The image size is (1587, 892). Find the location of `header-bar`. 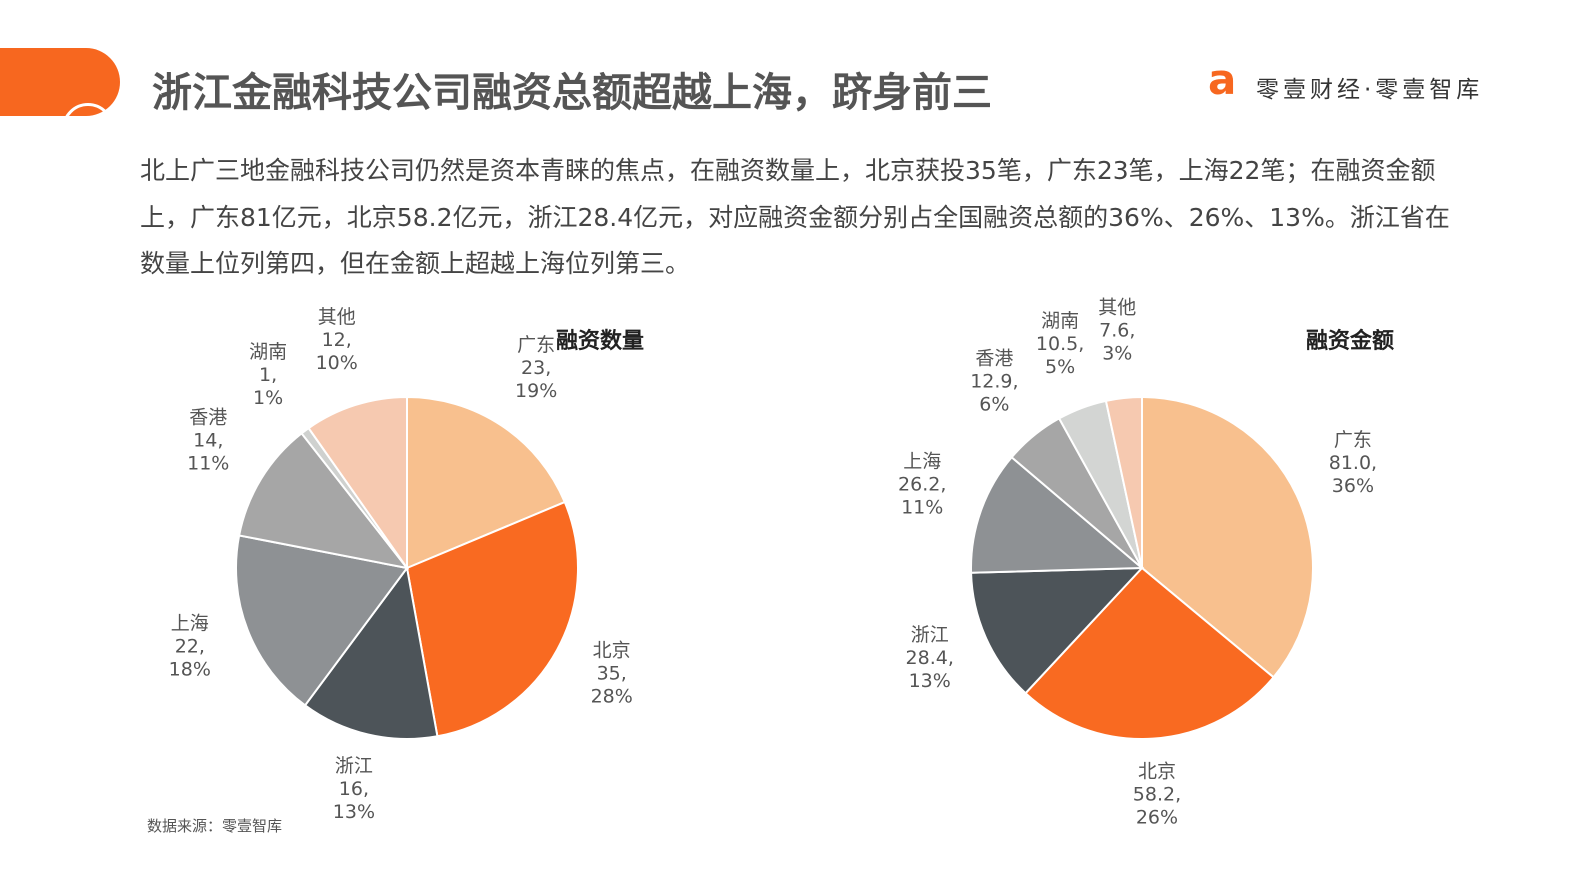

header-bar is located at coordinates (60, 101).